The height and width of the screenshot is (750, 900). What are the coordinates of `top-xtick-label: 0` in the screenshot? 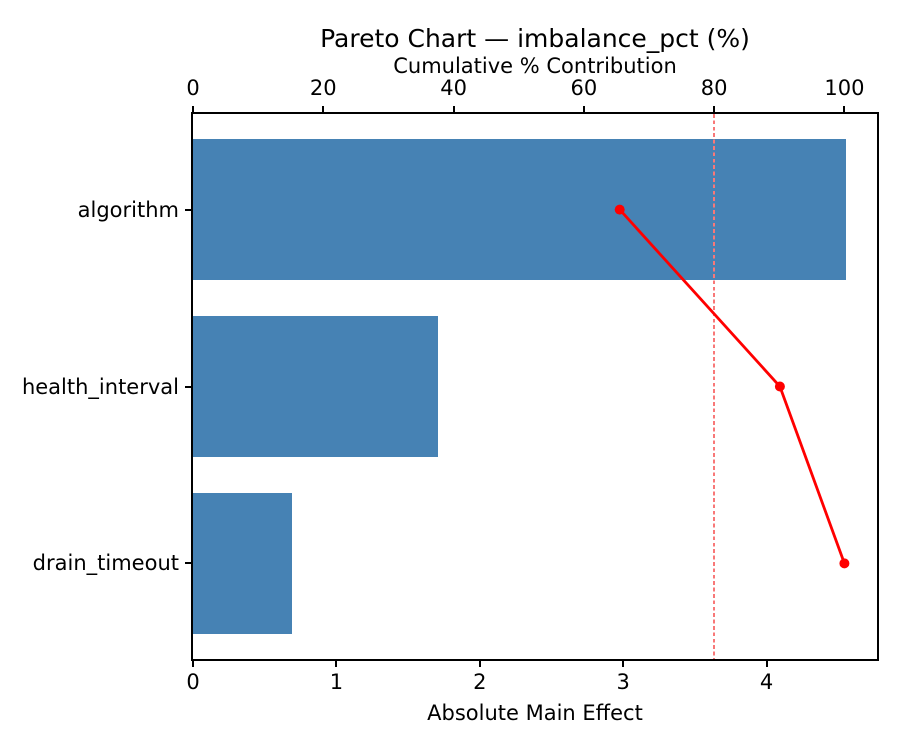 It's located at (193, 88).